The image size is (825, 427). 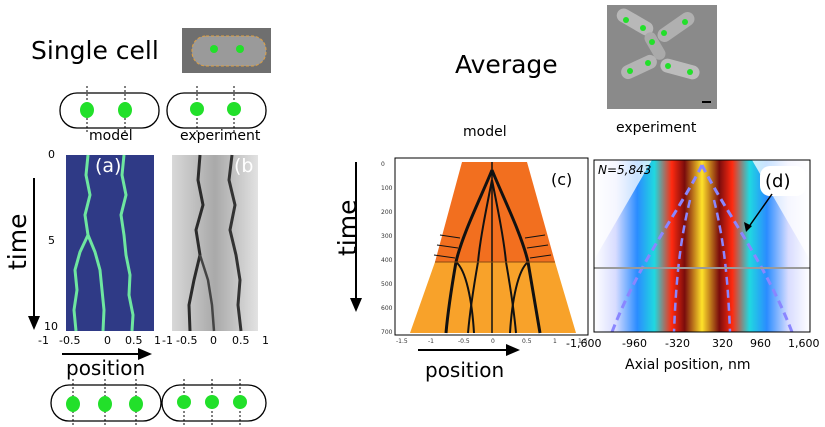 What do you see at coordinates (43, 340) in the screenshot?
I see `tick-a-neg1: -1` at bounding box center [43, 340].